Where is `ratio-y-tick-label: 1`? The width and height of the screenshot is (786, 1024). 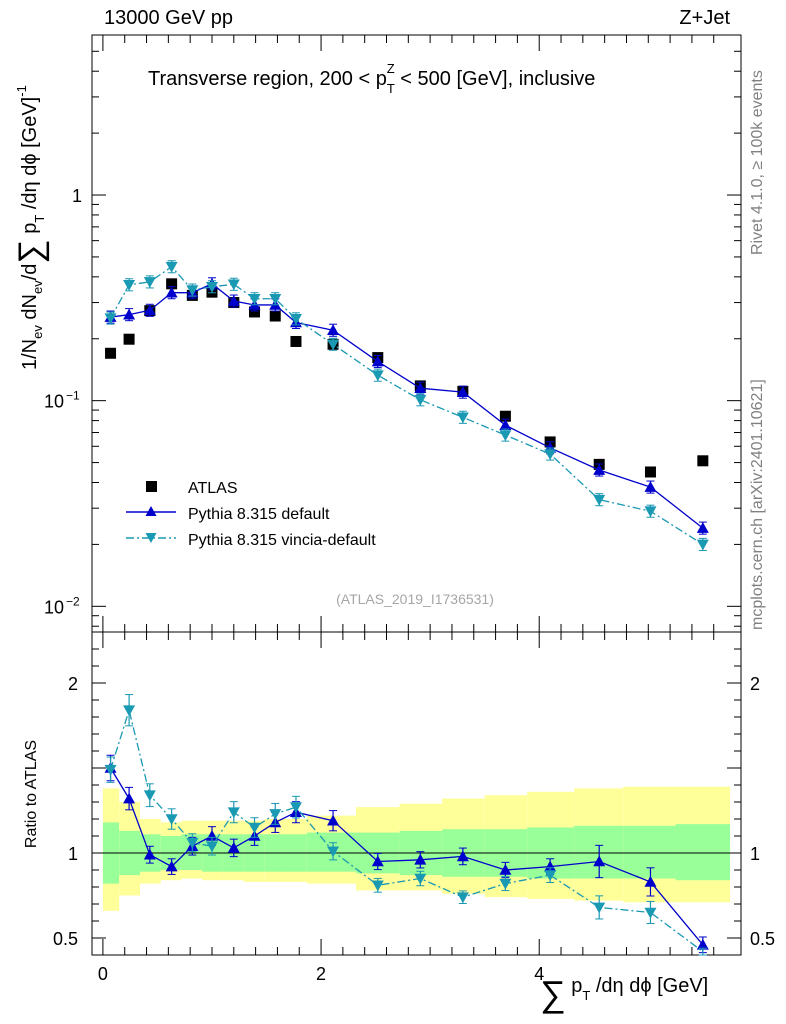 ratio-y-tick-label: 1 is located at coordinates (73, 854).